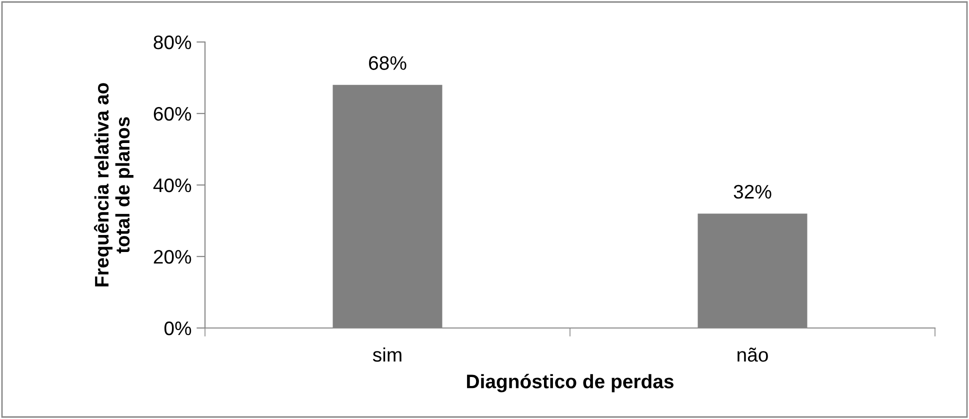 This screenshot has height=419, width=969. What do you see at coordinates (753, 355) in the screenshot?
I see `x-tick-label: não` at bounding box center [753, 355].